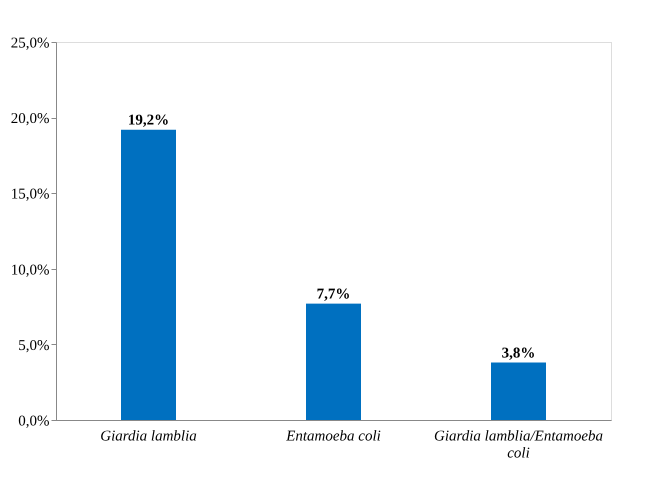 This screenshot has height=491, width=658. Describe the element at coordinates (149, 120) in the screenshot. I see `data-label: 19,2%` at that location.